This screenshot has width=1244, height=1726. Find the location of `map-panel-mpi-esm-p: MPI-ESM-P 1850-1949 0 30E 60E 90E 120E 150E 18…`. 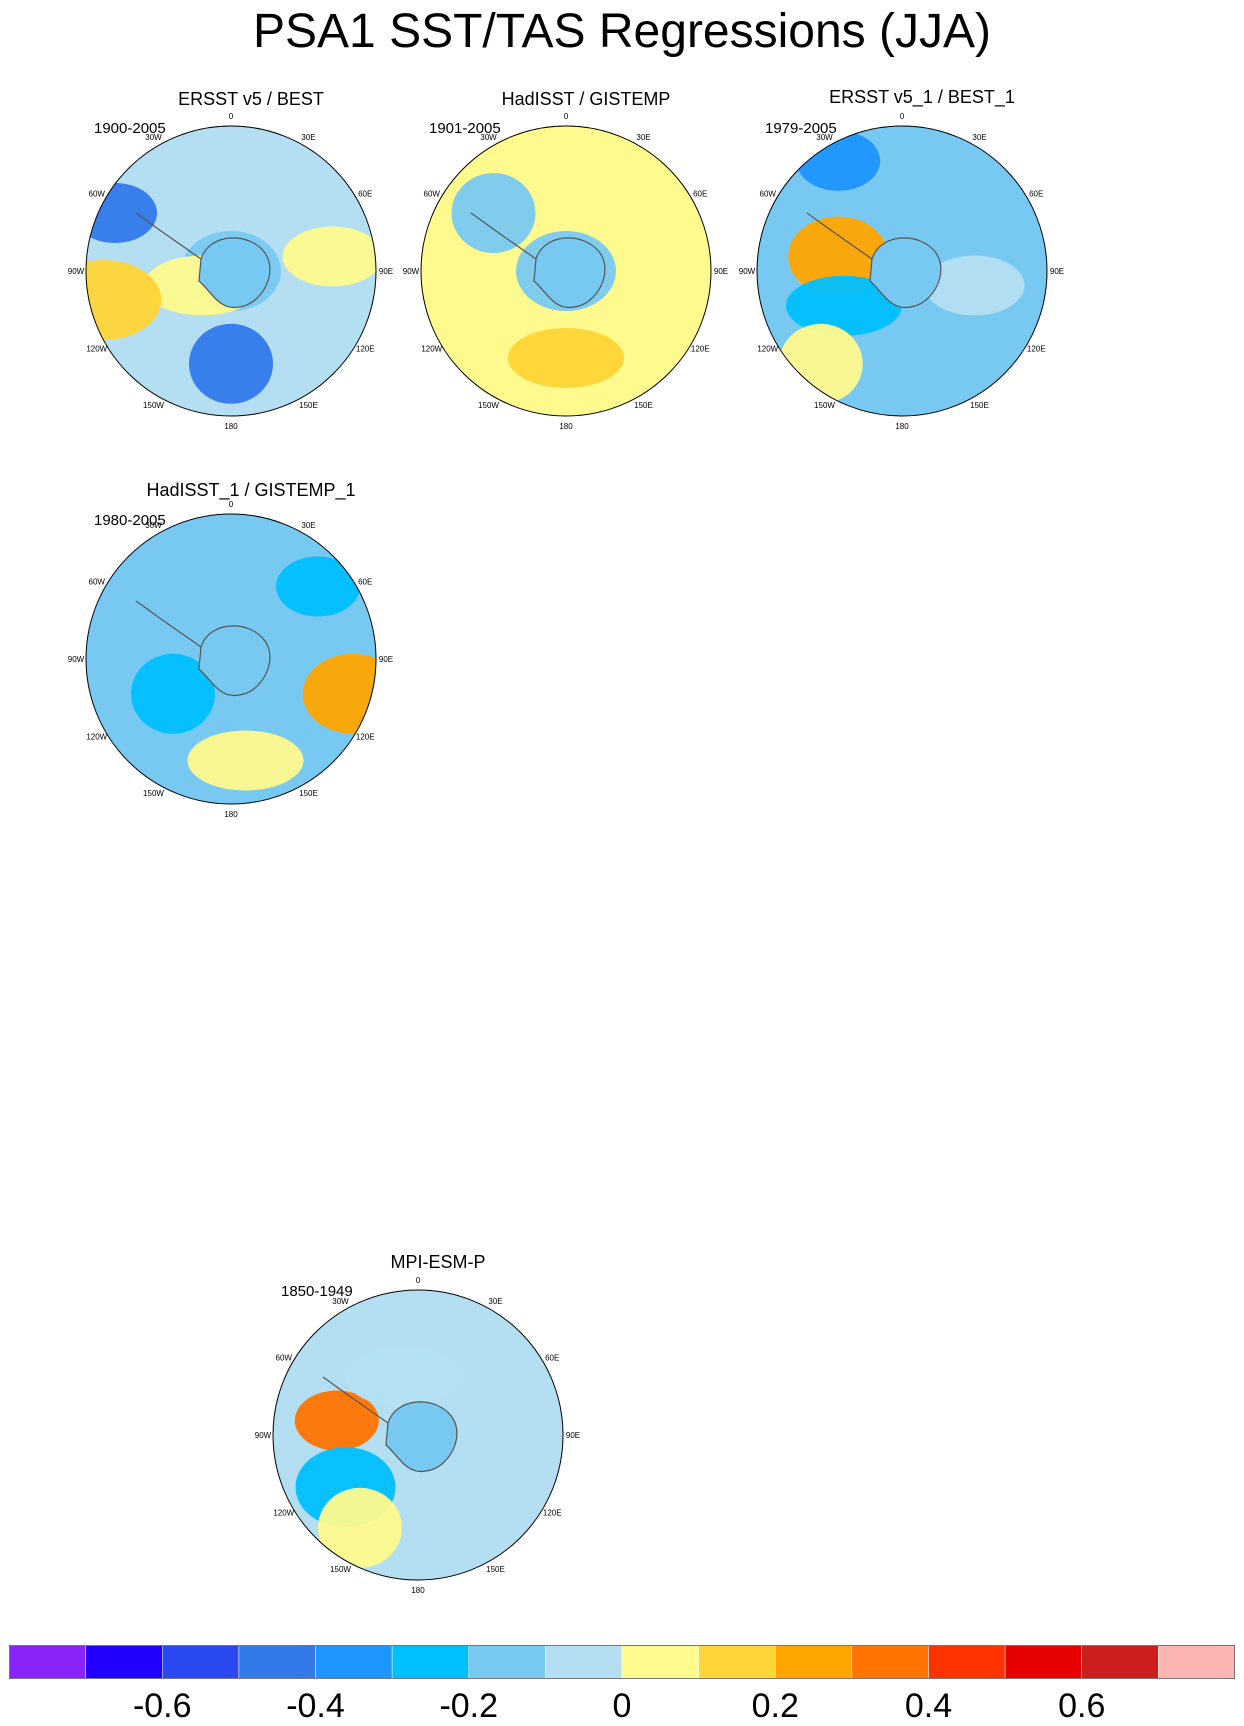

map-panel-mpi-esm-p: MPI-ESM-P 1850-1949 0 30E 60E 90E 120E 150E 18… is located at coordinates (436, 1432).